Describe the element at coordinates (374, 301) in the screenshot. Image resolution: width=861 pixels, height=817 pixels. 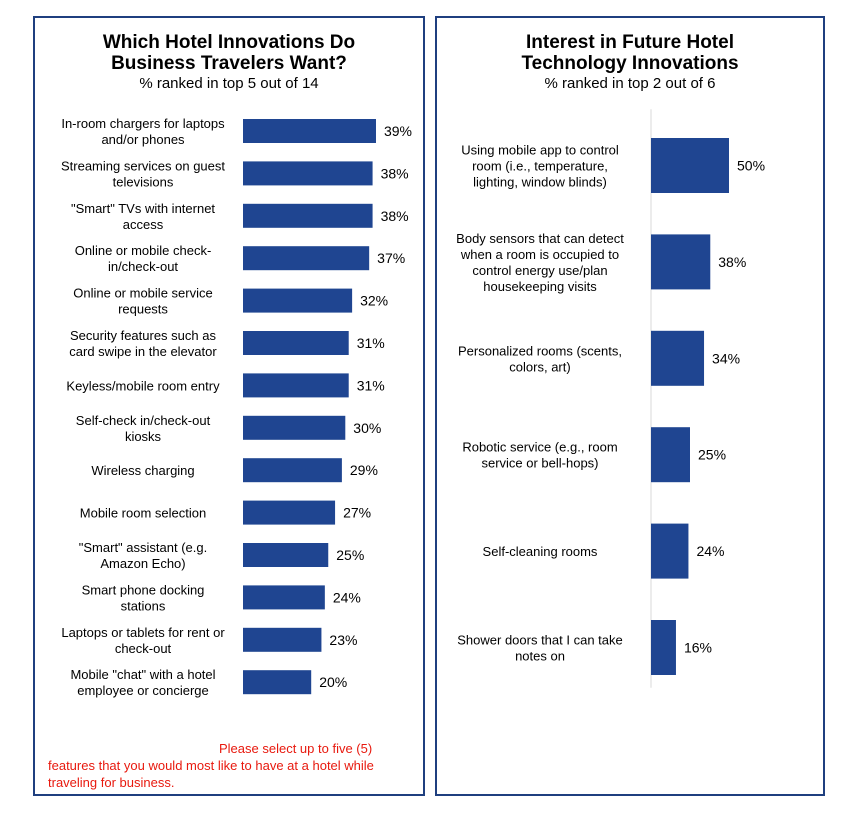
I see `left-value-label: 32%` at that location.